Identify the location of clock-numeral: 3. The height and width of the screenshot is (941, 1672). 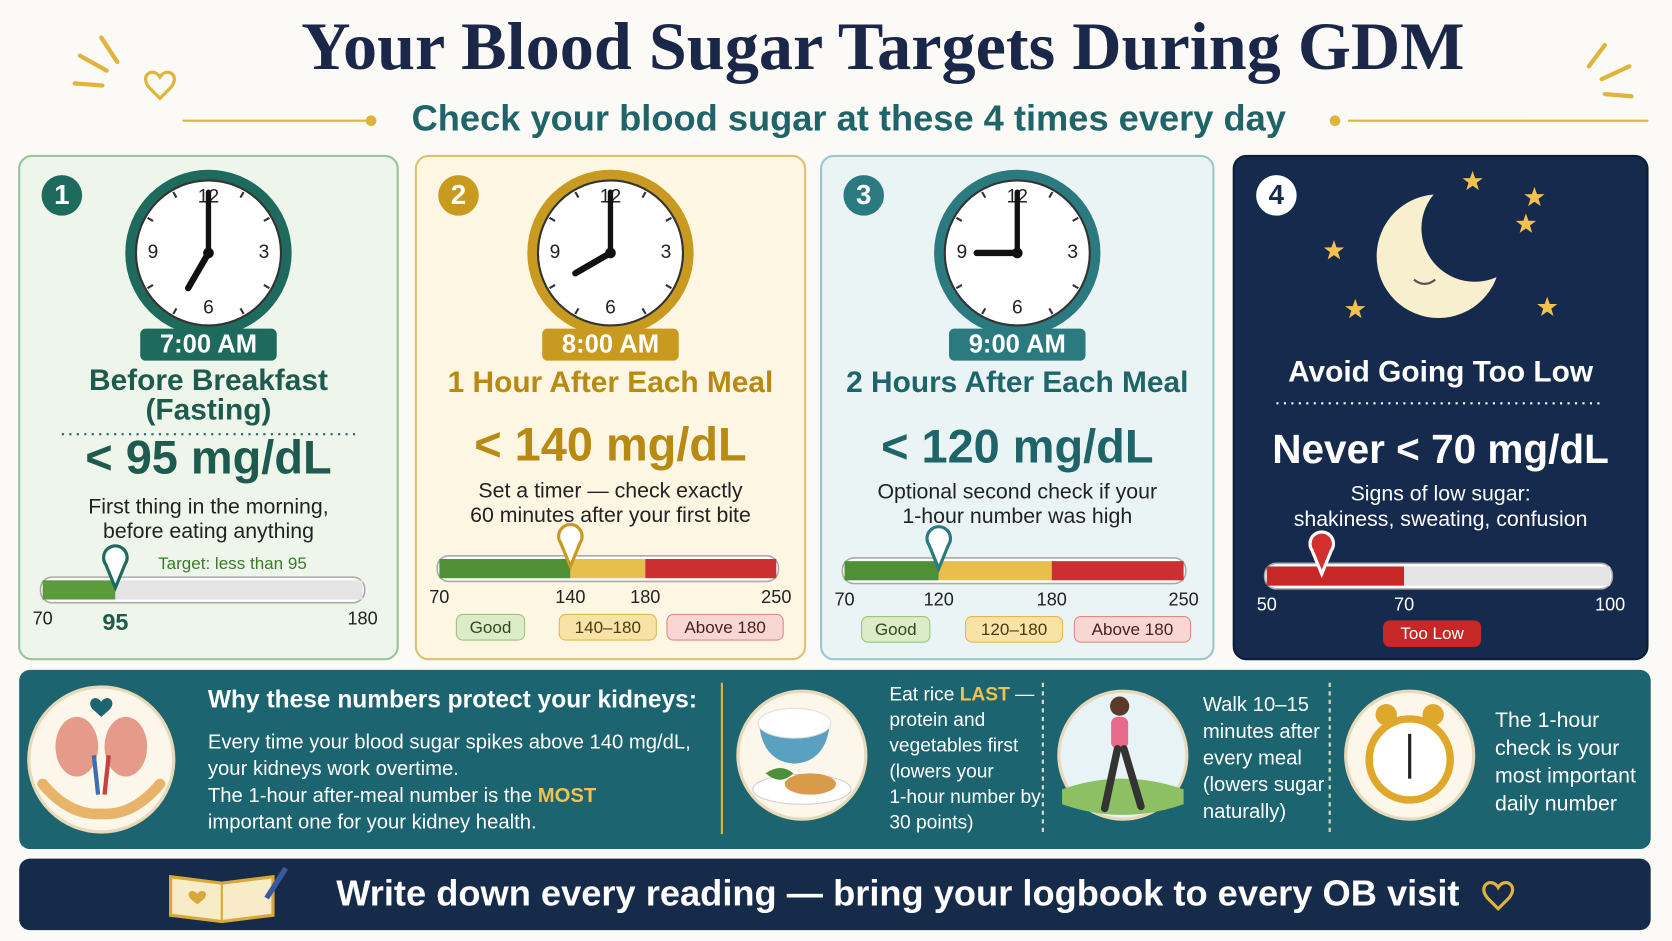
(666, 252).